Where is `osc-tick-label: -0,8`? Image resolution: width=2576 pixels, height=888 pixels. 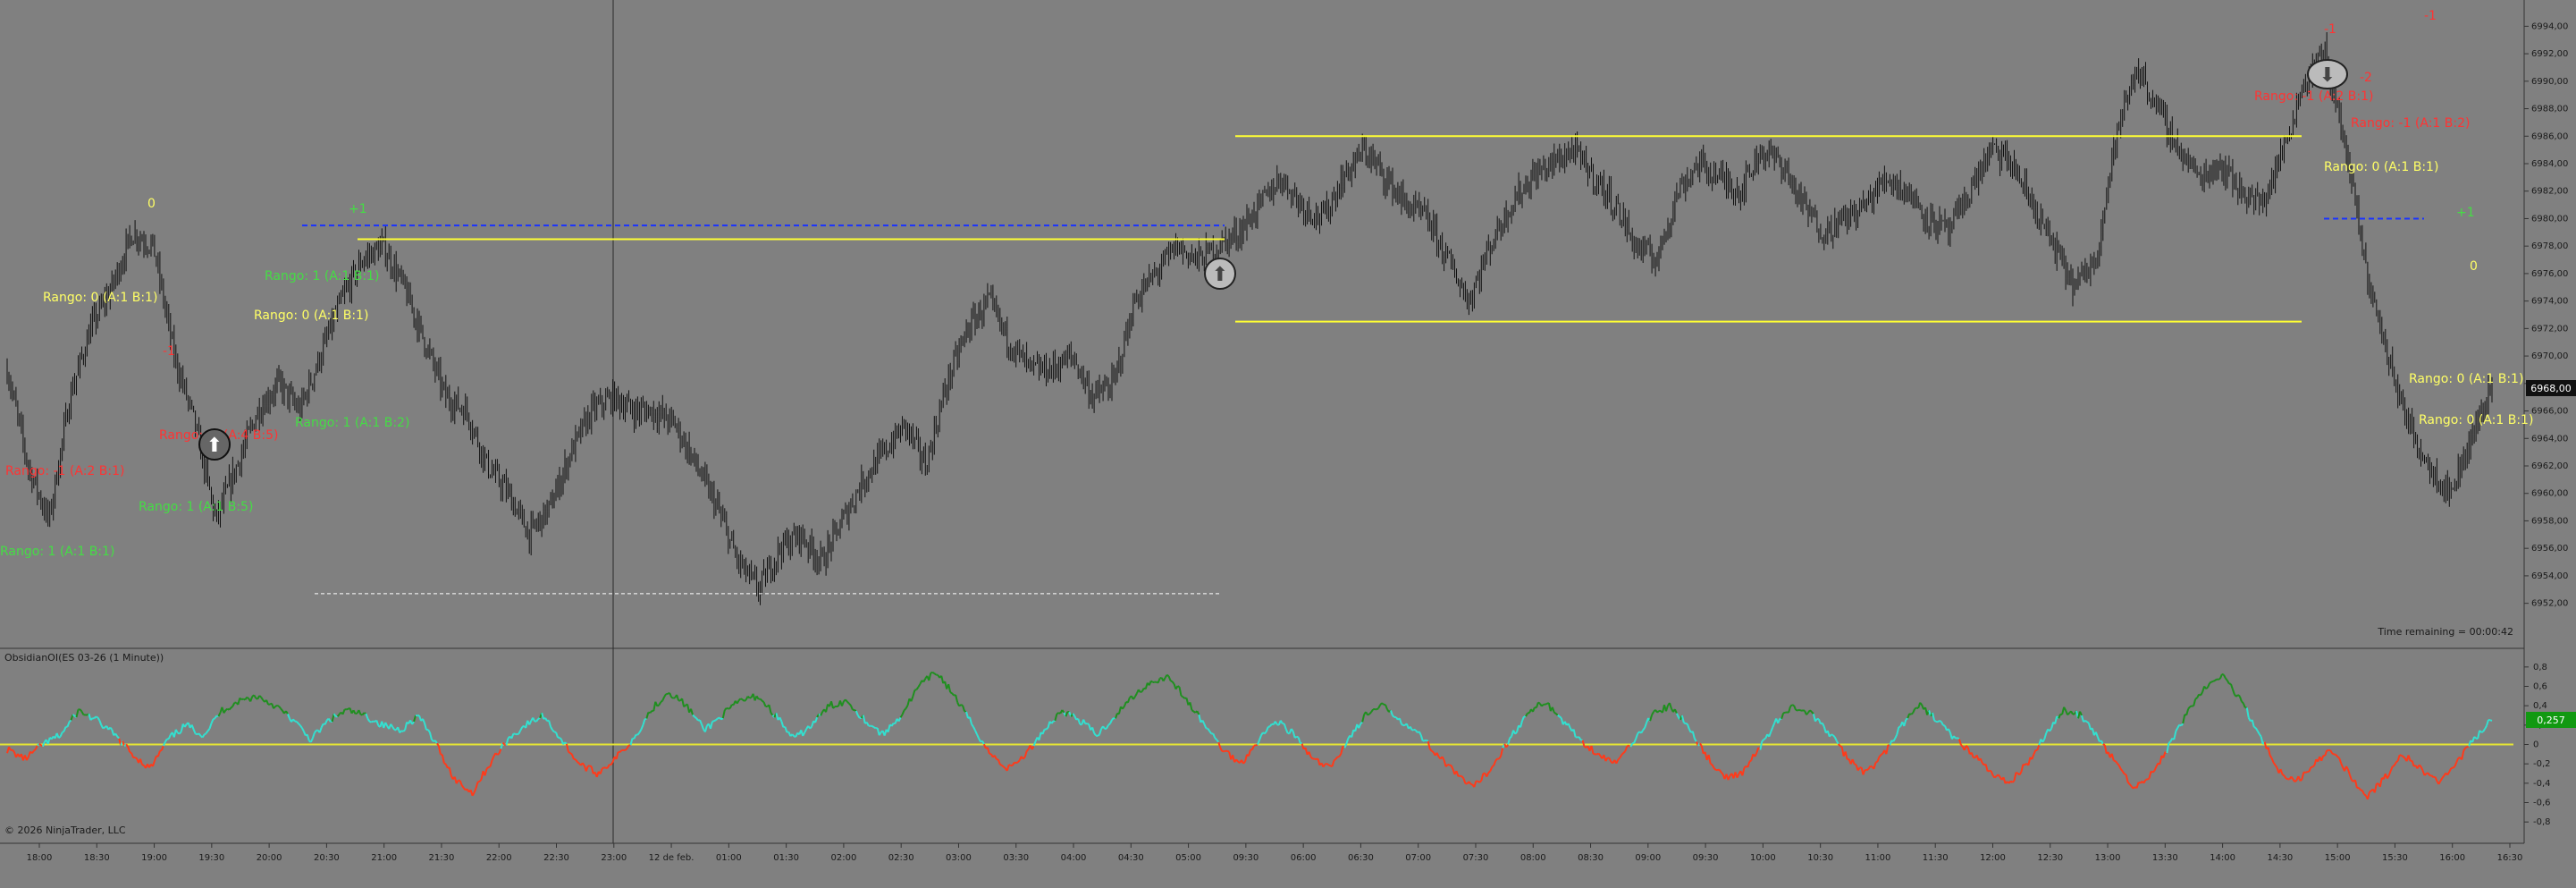 osc-tick-label: -0,8 is located at coordinates (2542, 822).